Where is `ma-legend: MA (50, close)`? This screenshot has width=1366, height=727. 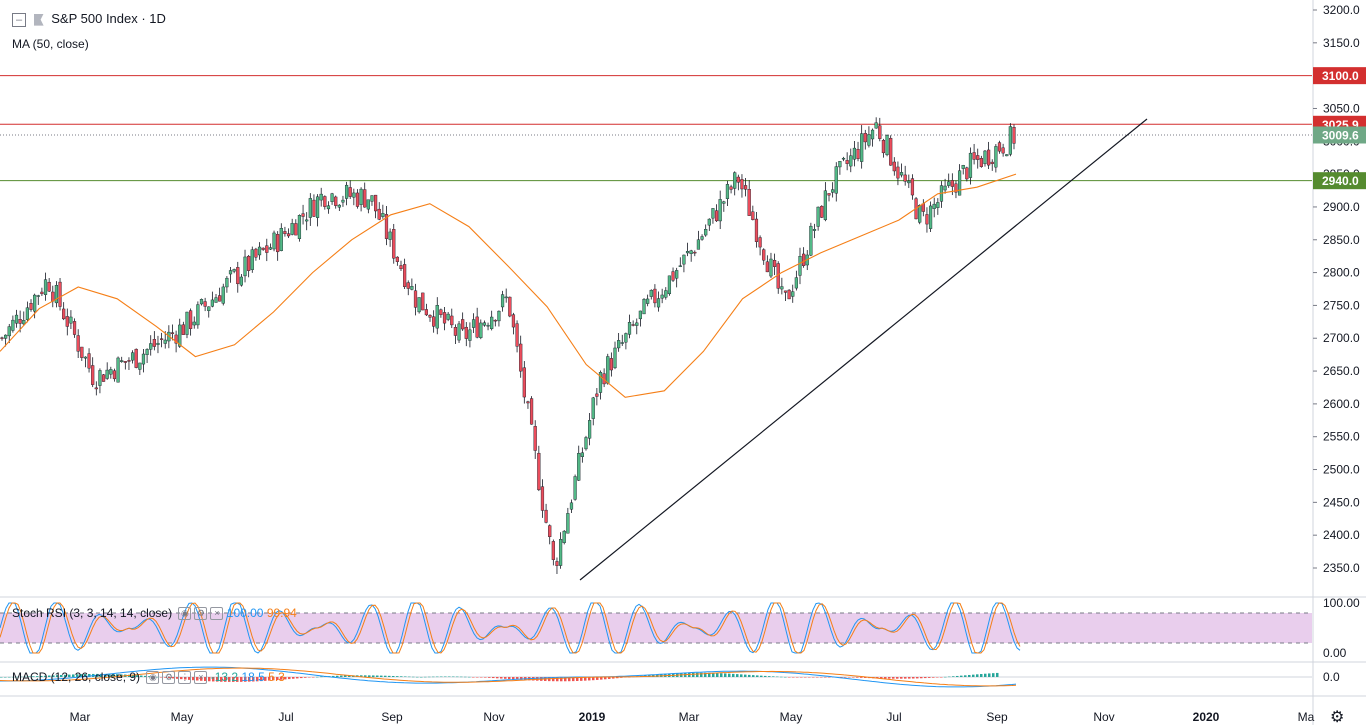
ma-legend: MA (50, close) is located at coordinates (50, 44).